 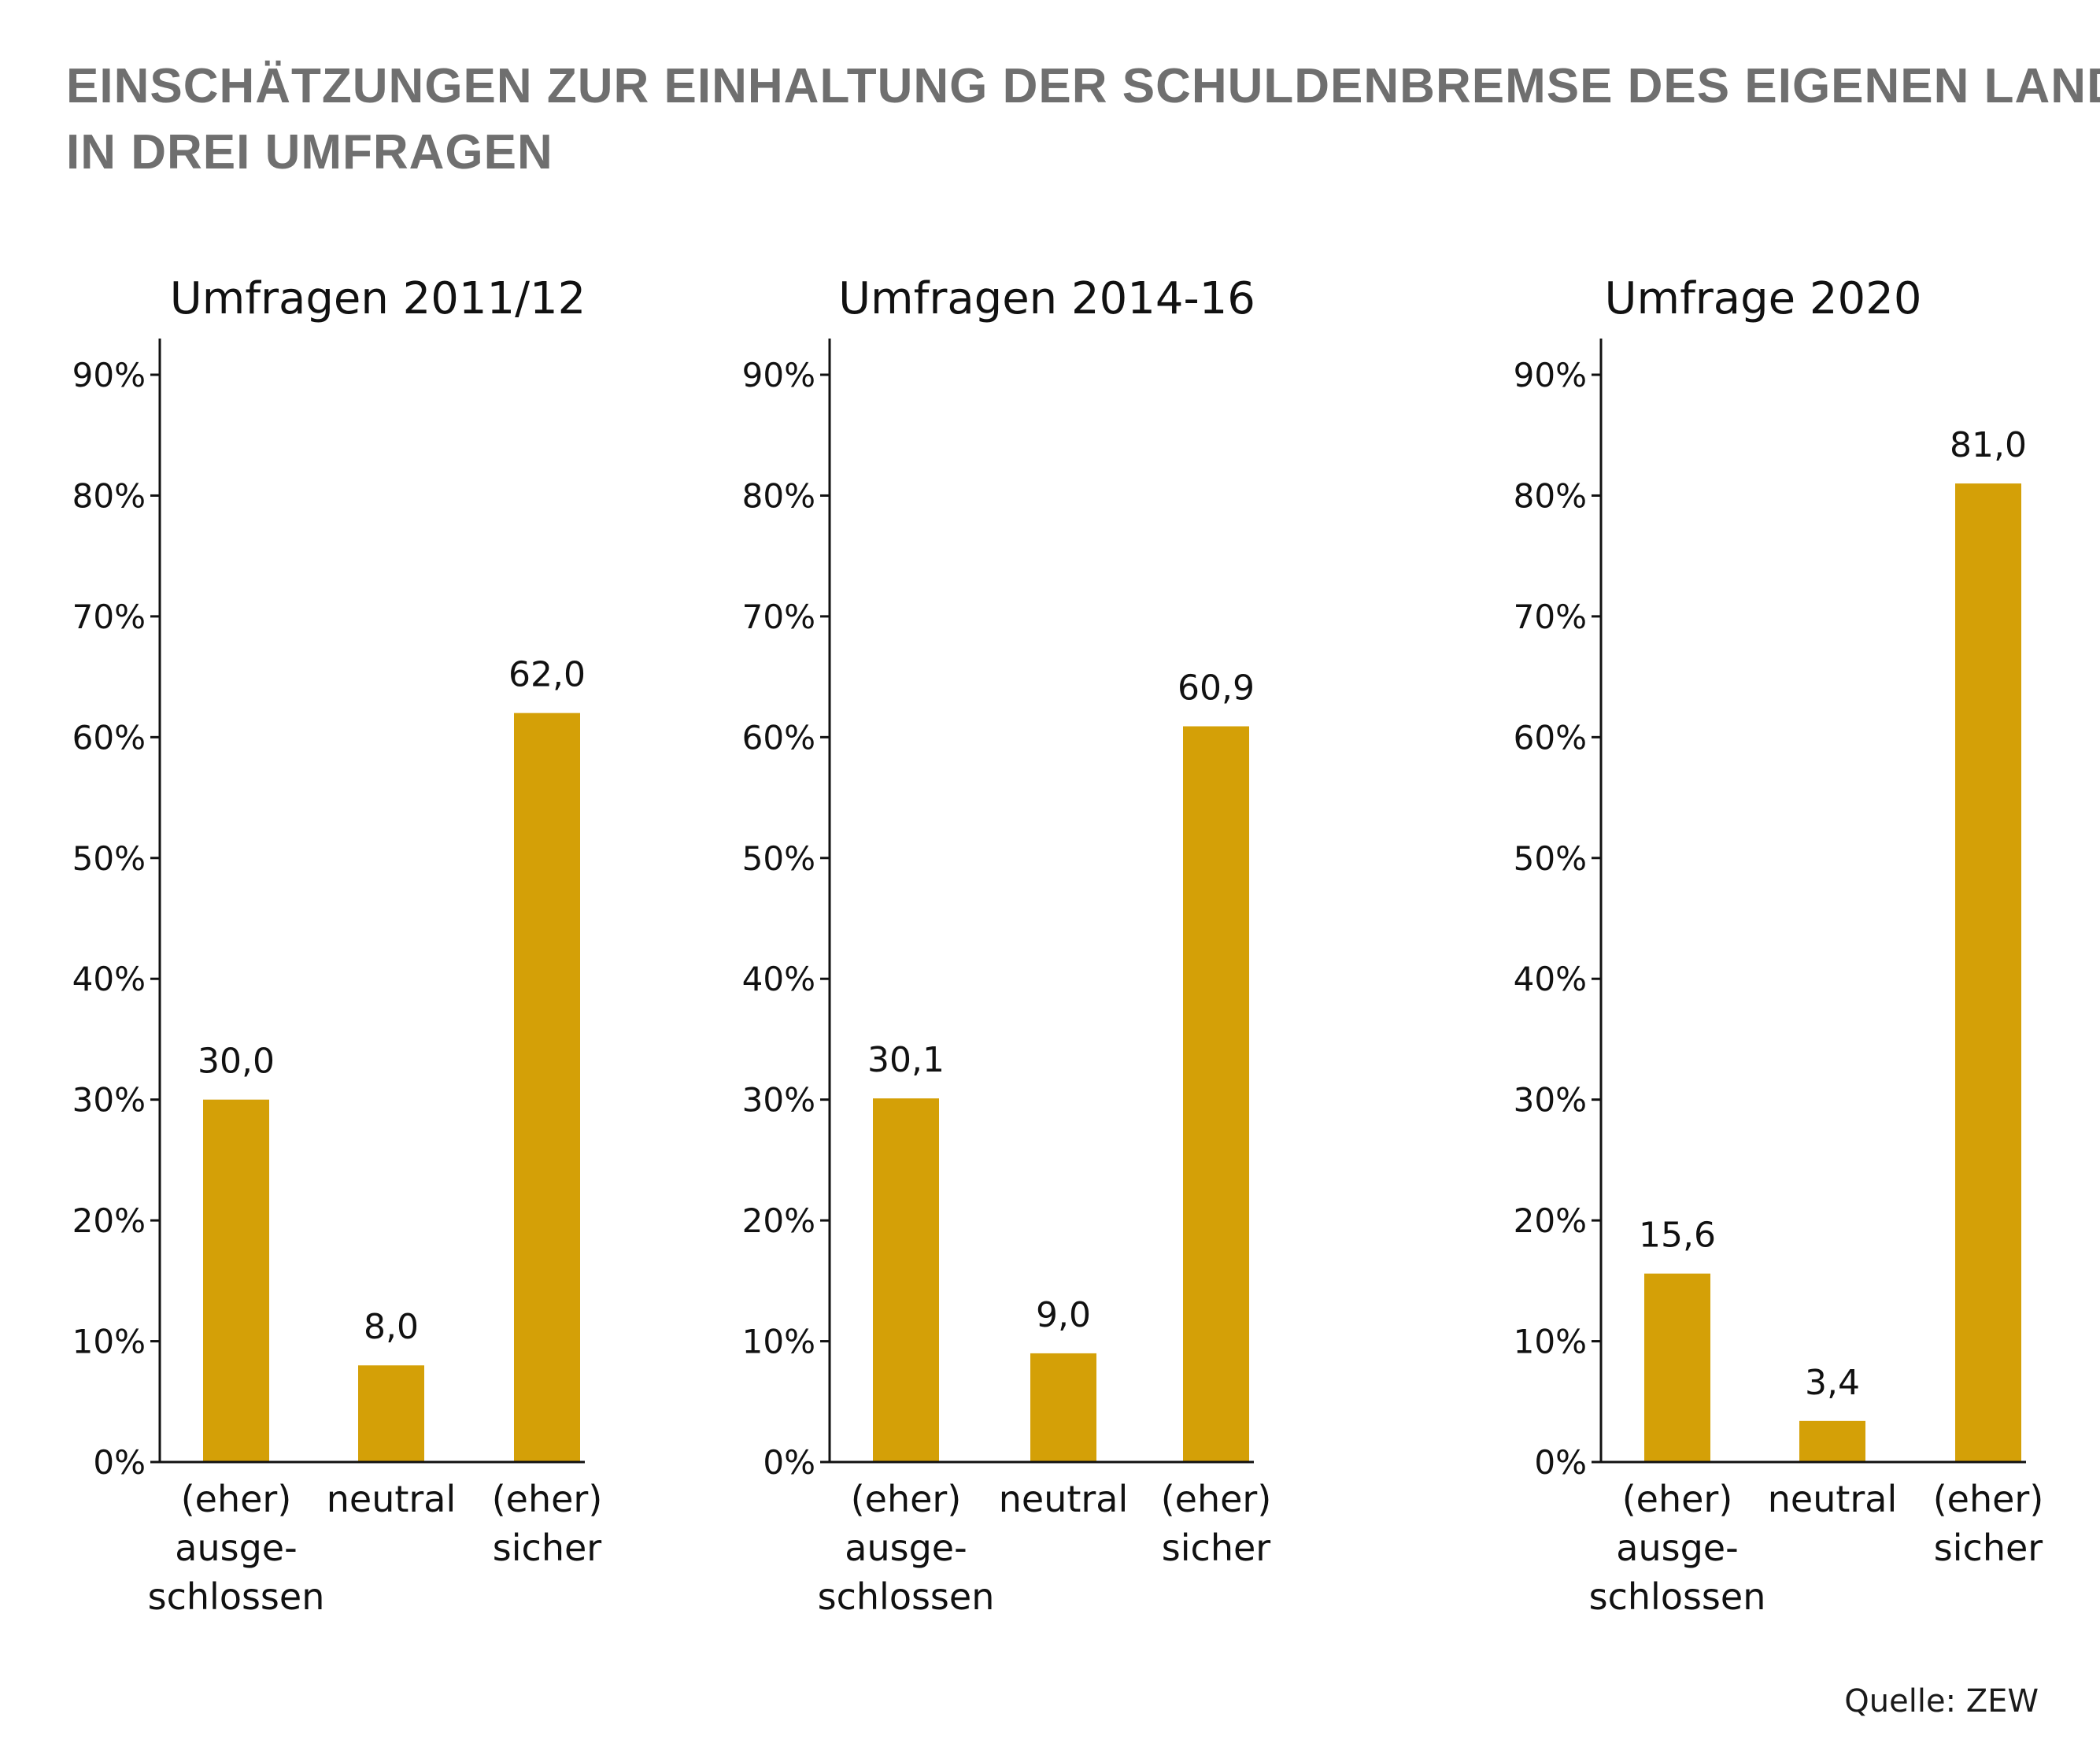 What do you see at coordinates (378, 298) in the screenshot?
I see `panel-title: Umfragen 2011/12` at bounding box center [378, 298].